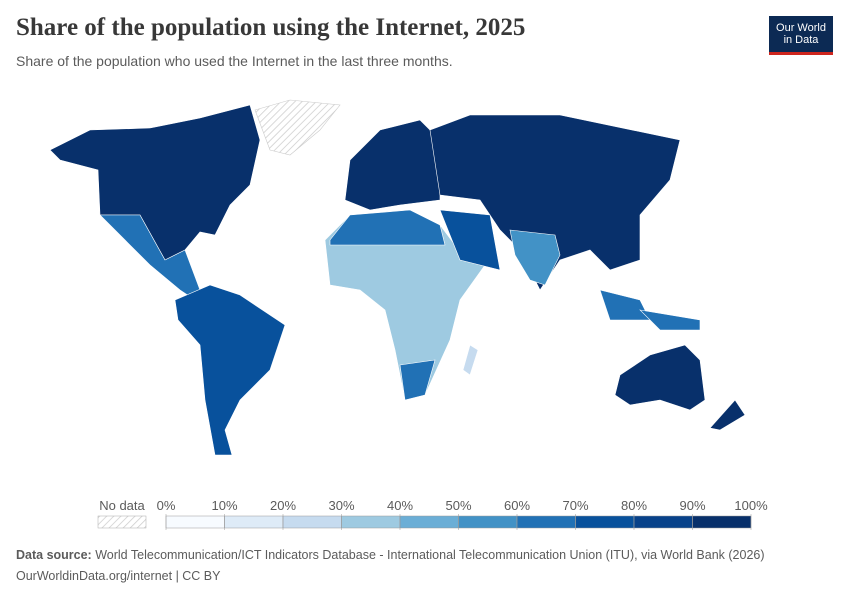  What do you see at coordinates (535, 257) in the screenshot?
I see `south-asia` at bounding box center [535, 257].